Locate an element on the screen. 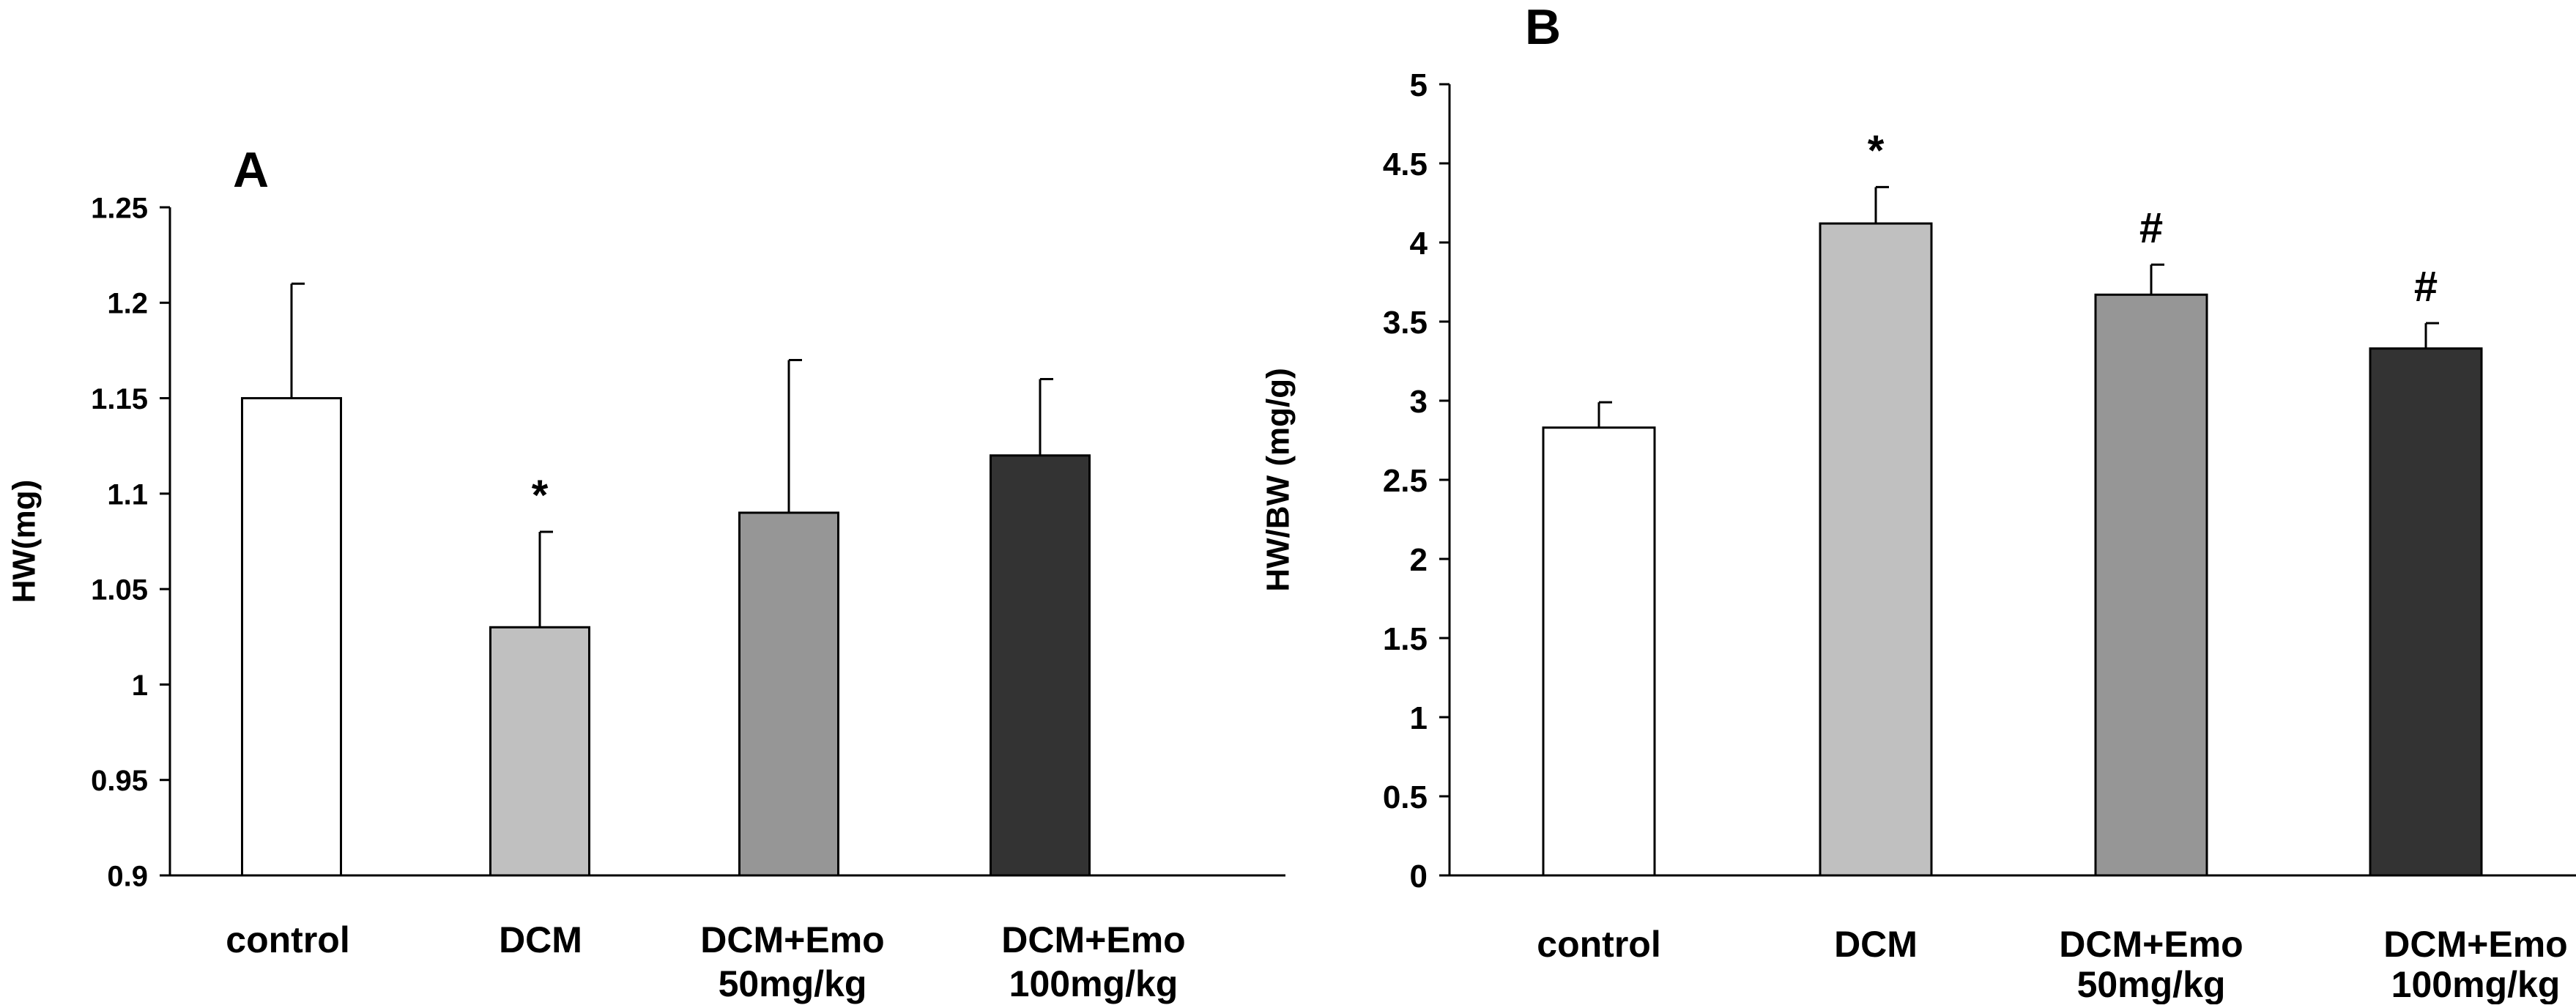  y-tick-label: 2 is located at coordinates (1419, 560).